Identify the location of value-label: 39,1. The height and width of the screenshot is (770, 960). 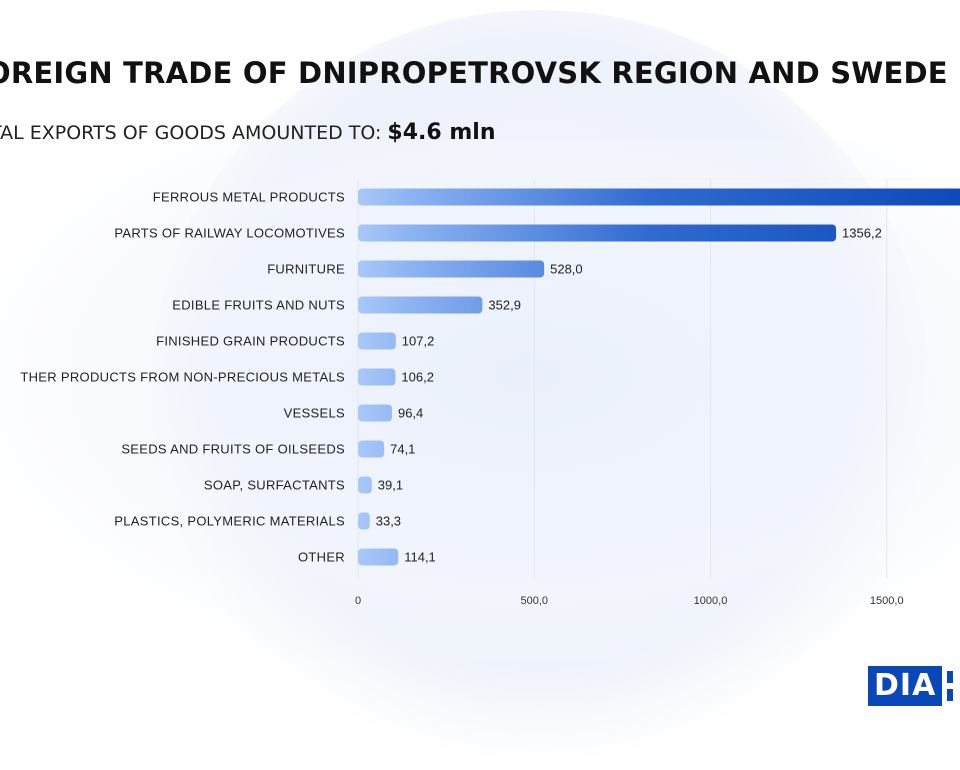
(390, 485).